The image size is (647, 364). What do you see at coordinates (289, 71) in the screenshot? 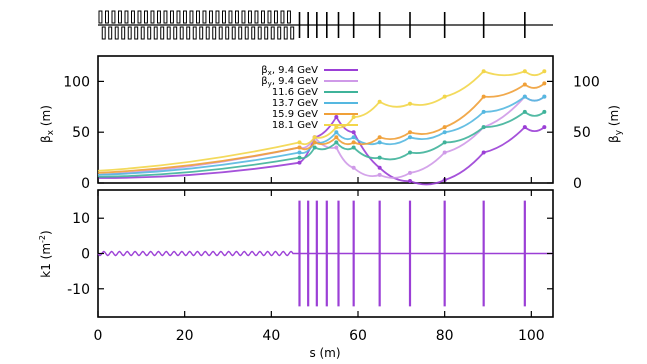
I see `legend-label: βx, 9.4 GeV` at bounding box center [289, 71].